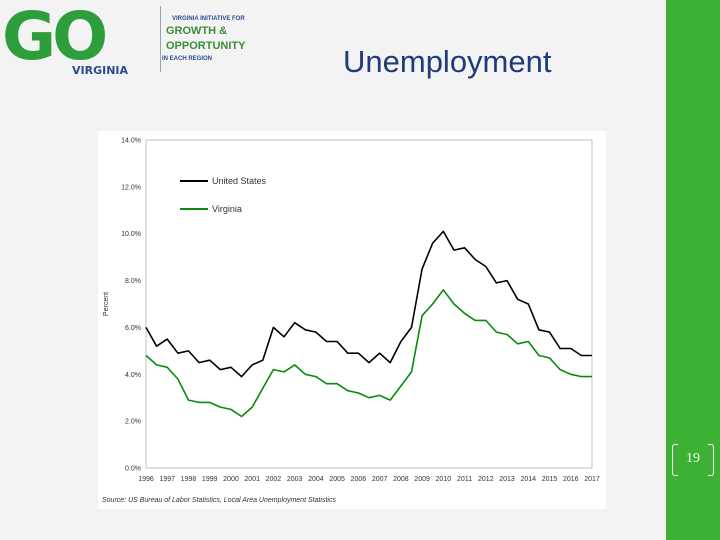  I want to click on x-tick-label: 2013, so click(507, 479).